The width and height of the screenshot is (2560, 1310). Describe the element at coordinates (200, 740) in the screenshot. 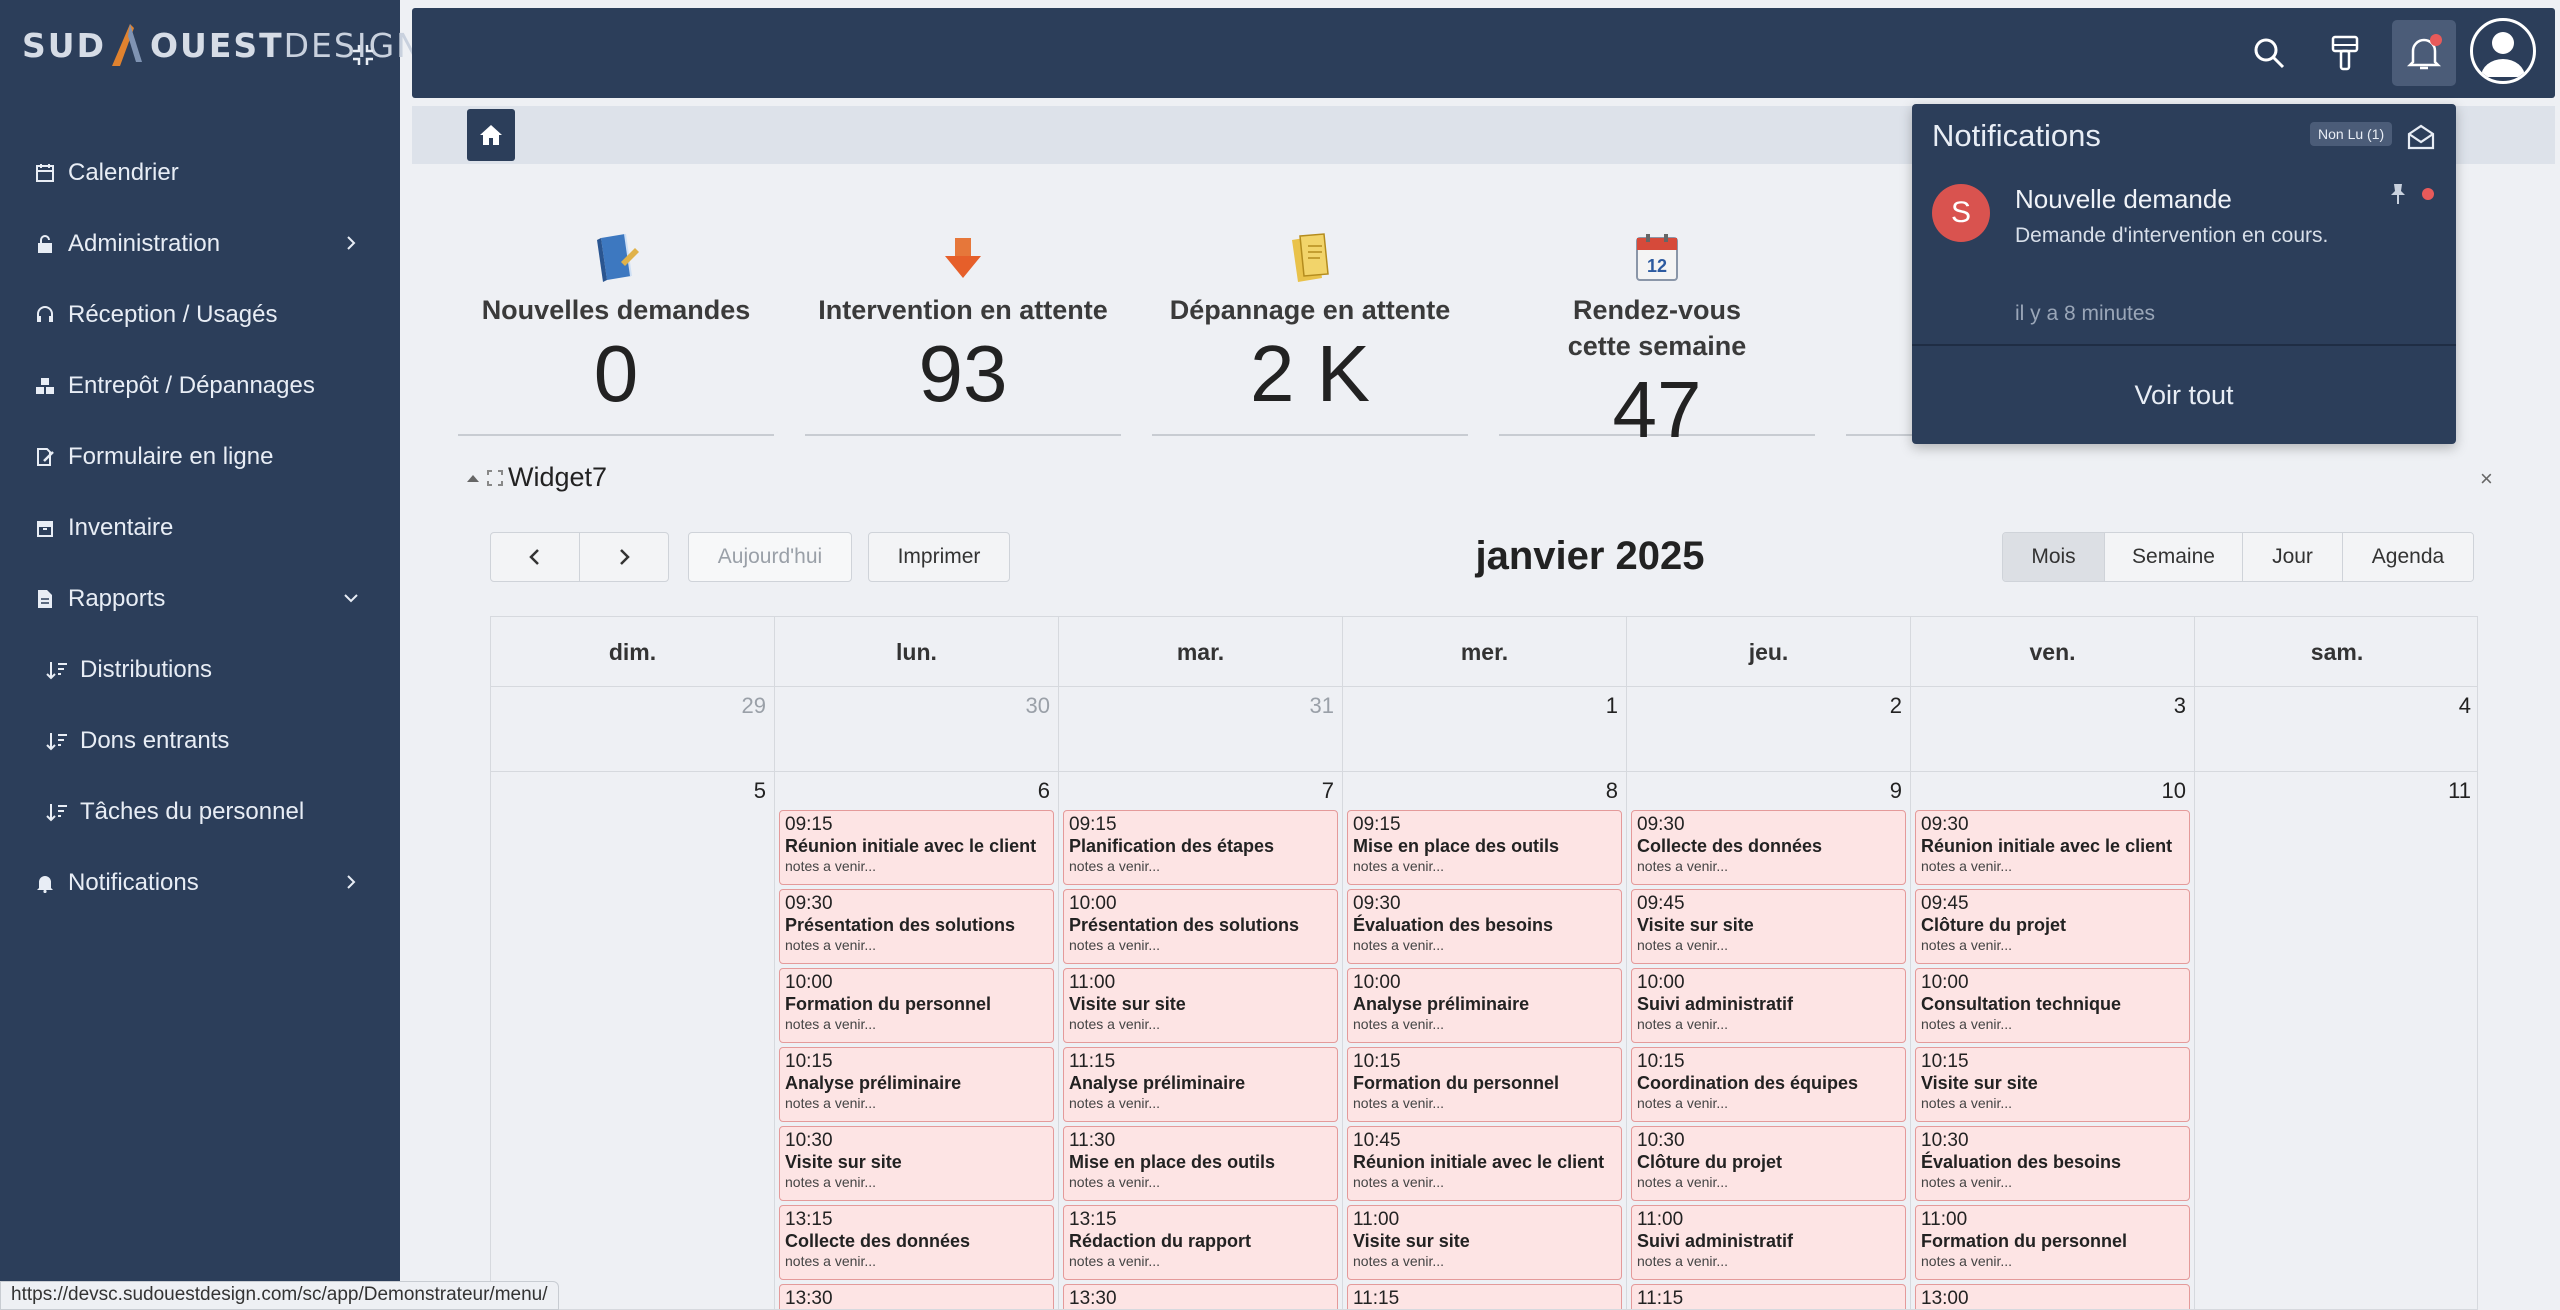

I see `sidebar-item-dons-entrants: Dons entrants` at that location.